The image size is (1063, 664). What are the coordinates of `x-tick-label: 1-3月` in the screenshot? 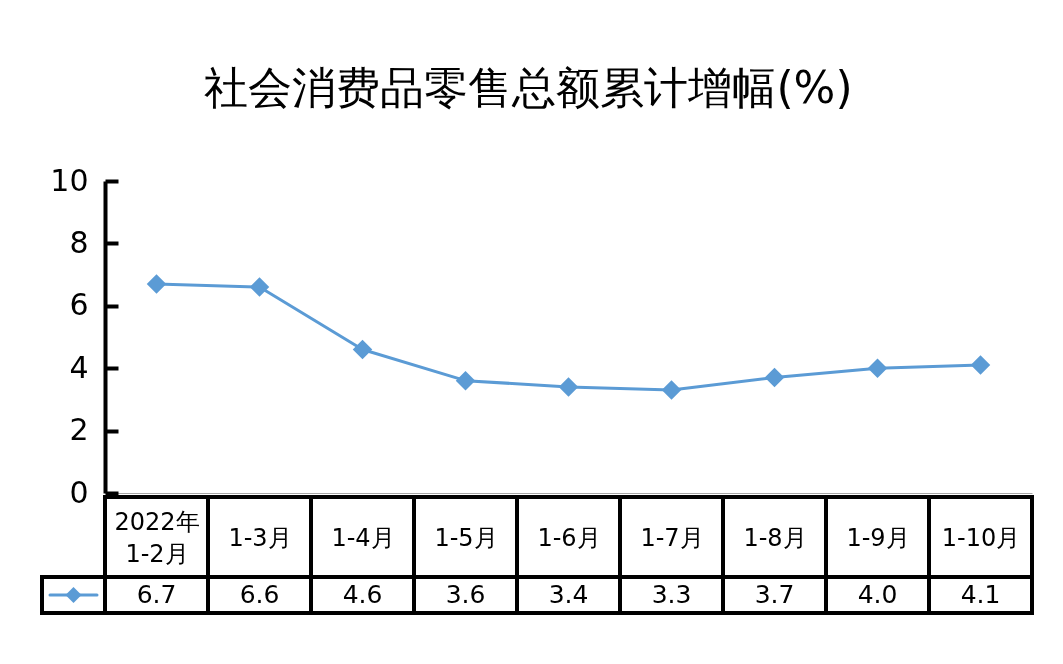 It's located at (260, 537).